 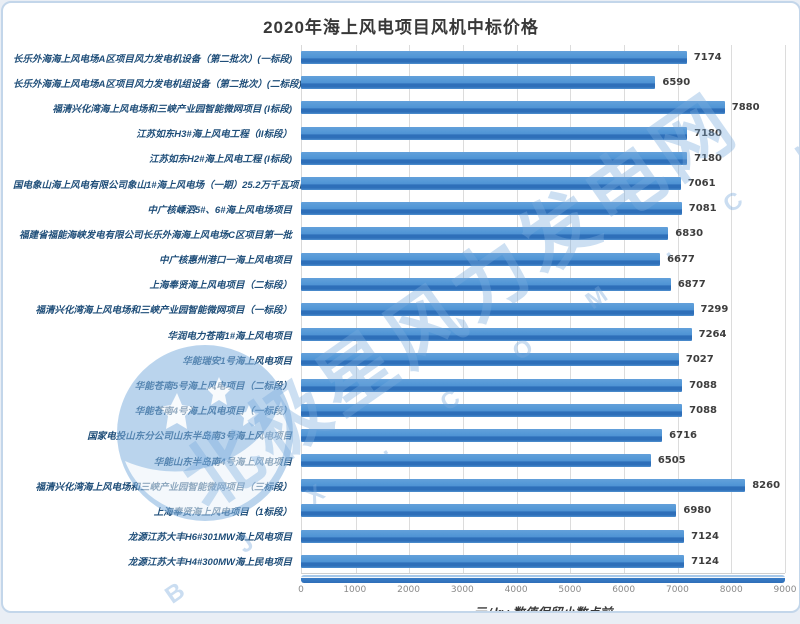 What do you see at coordinates (681, 259) in the screenshot?
I see `bar-value: 6677` at bounding box center [681, 259].